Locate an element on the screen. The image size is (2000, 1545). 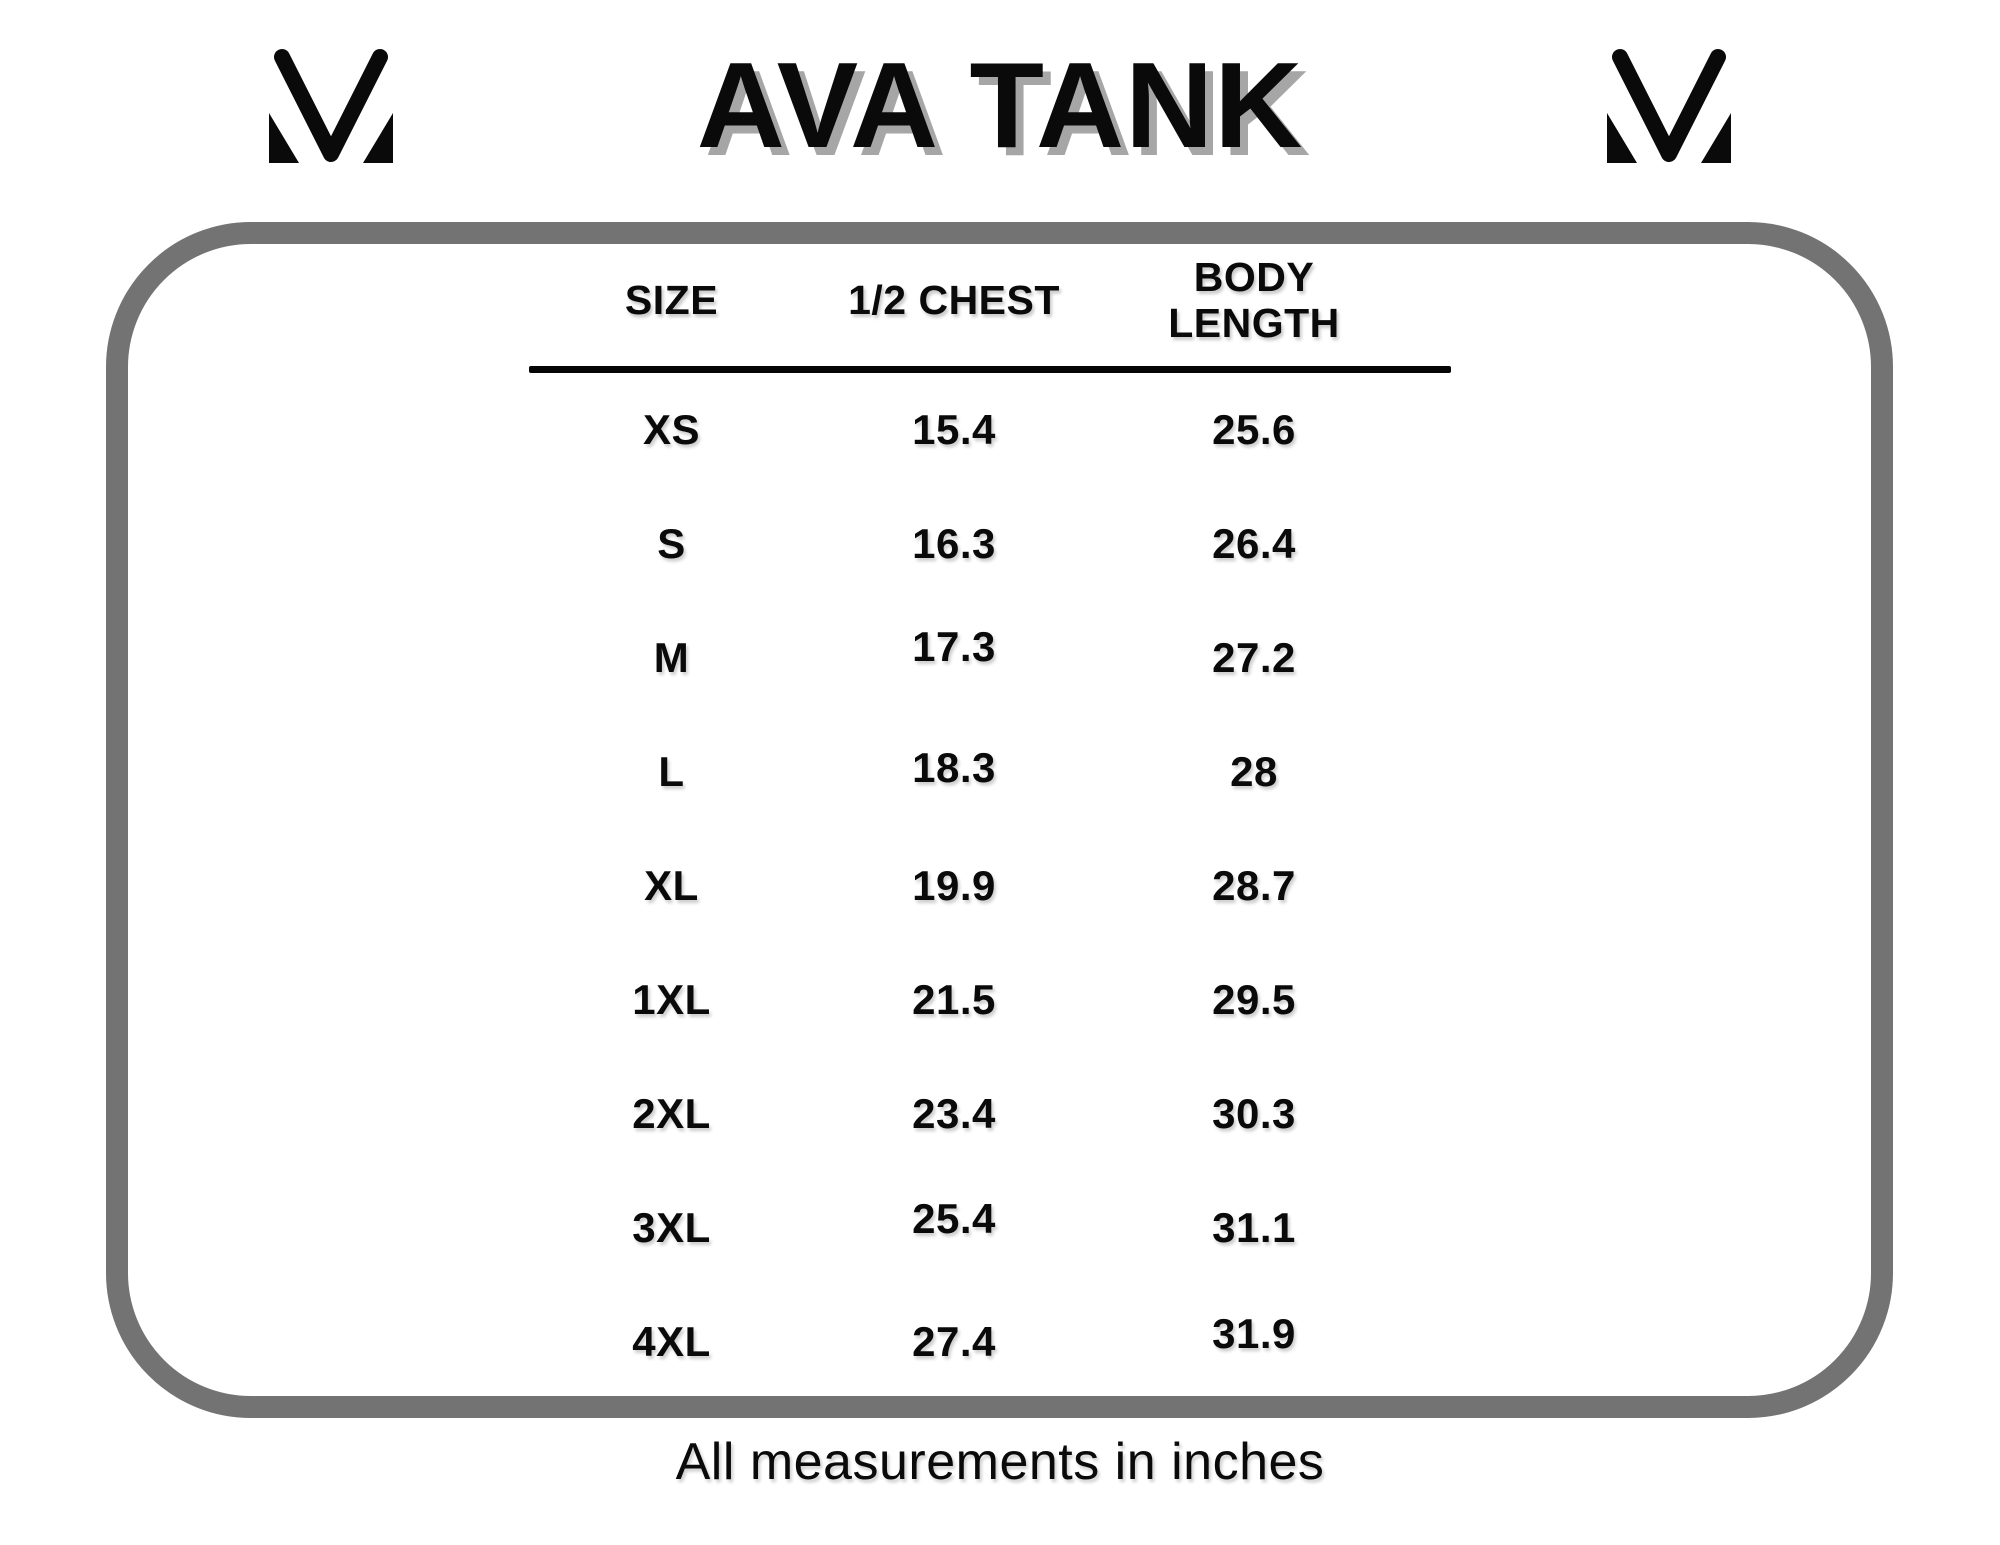
size-cell: 2XL is located at coordinates (671, 1113).